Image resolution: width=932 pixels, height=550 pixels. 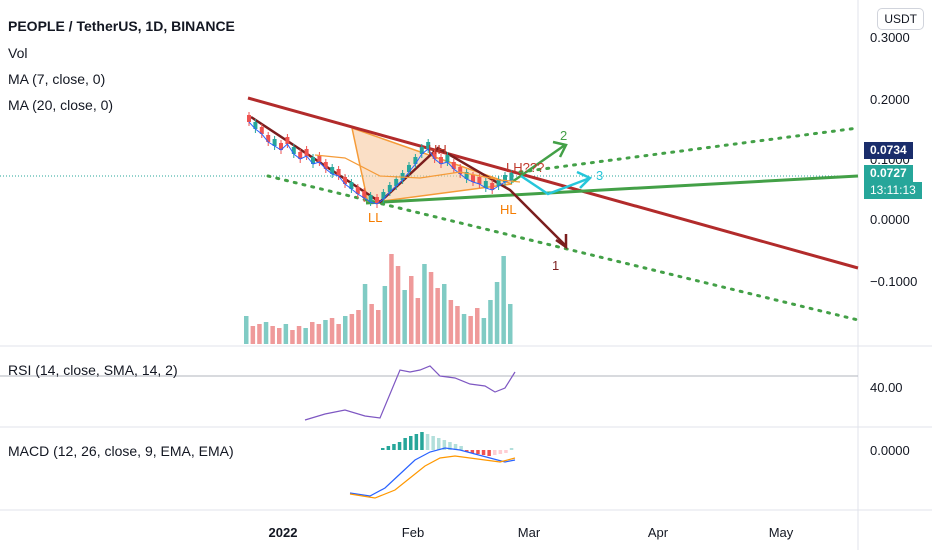 I want to click on time-tick-label: Apr, so click(x=658, y=532).